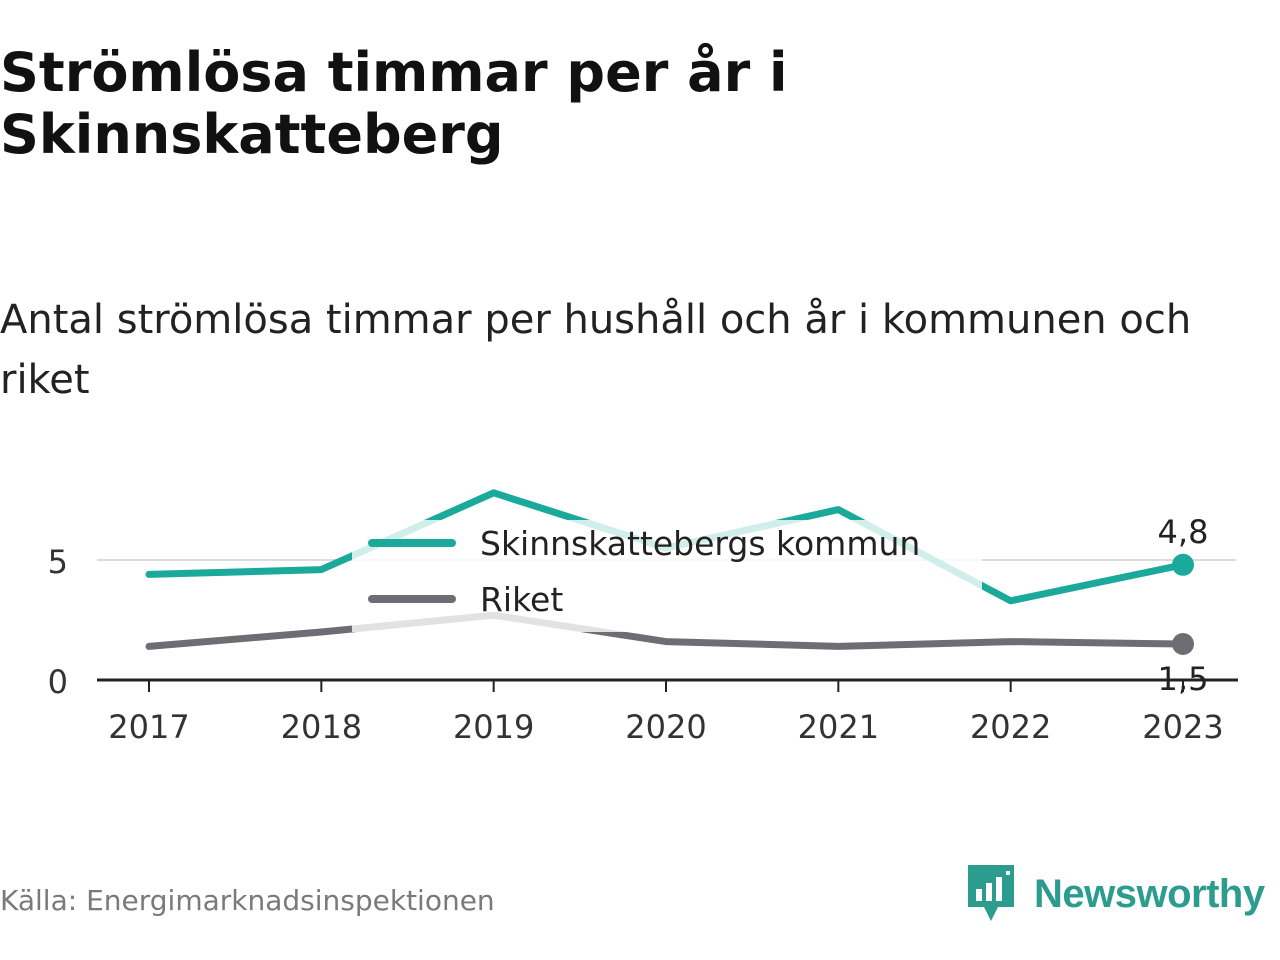 The image size is (1280, 960). I want to click on legend-label: Skinnskattebergs kommun, so click(700, 543).